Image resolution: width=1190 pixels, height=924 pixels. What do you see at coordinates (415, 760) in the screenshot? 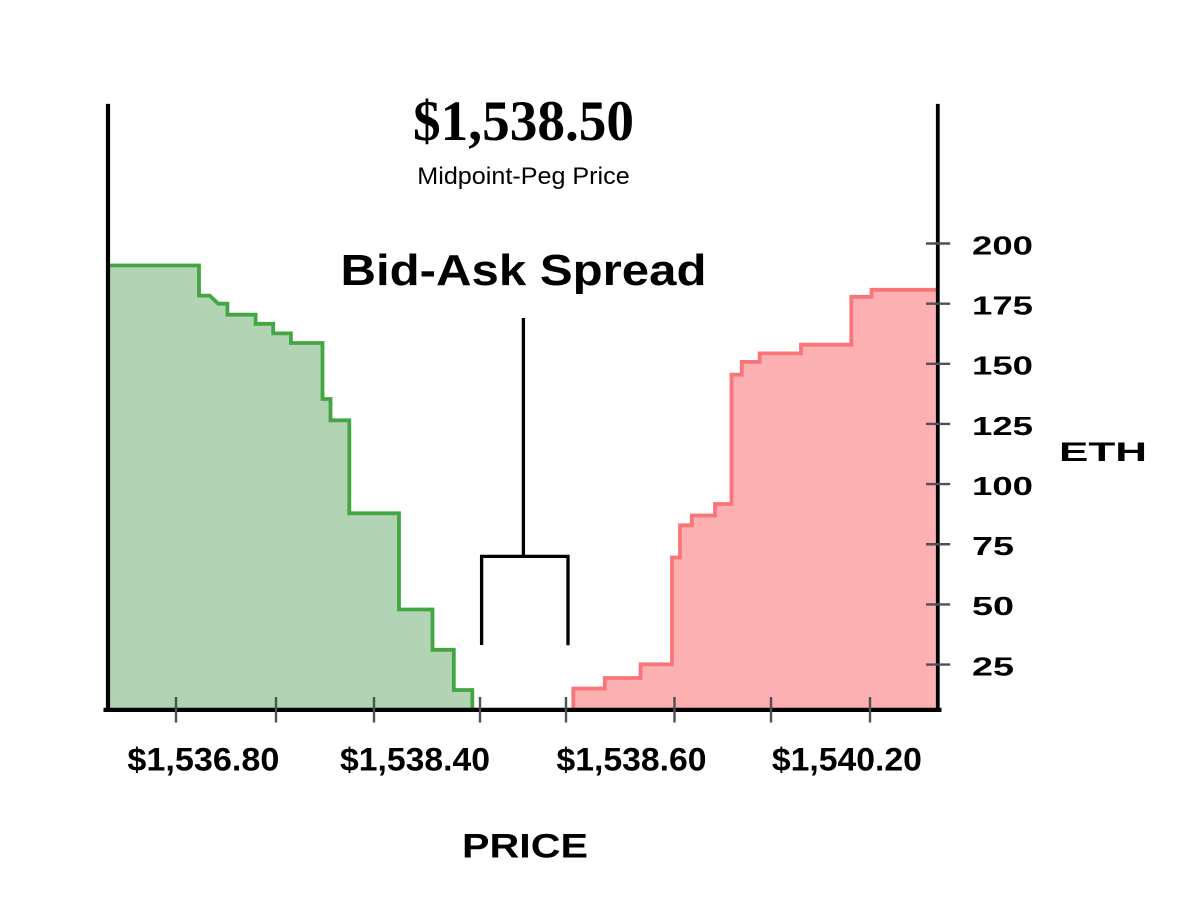
I see `svg-text: $1,538.40` at bounding box center [415, 760].